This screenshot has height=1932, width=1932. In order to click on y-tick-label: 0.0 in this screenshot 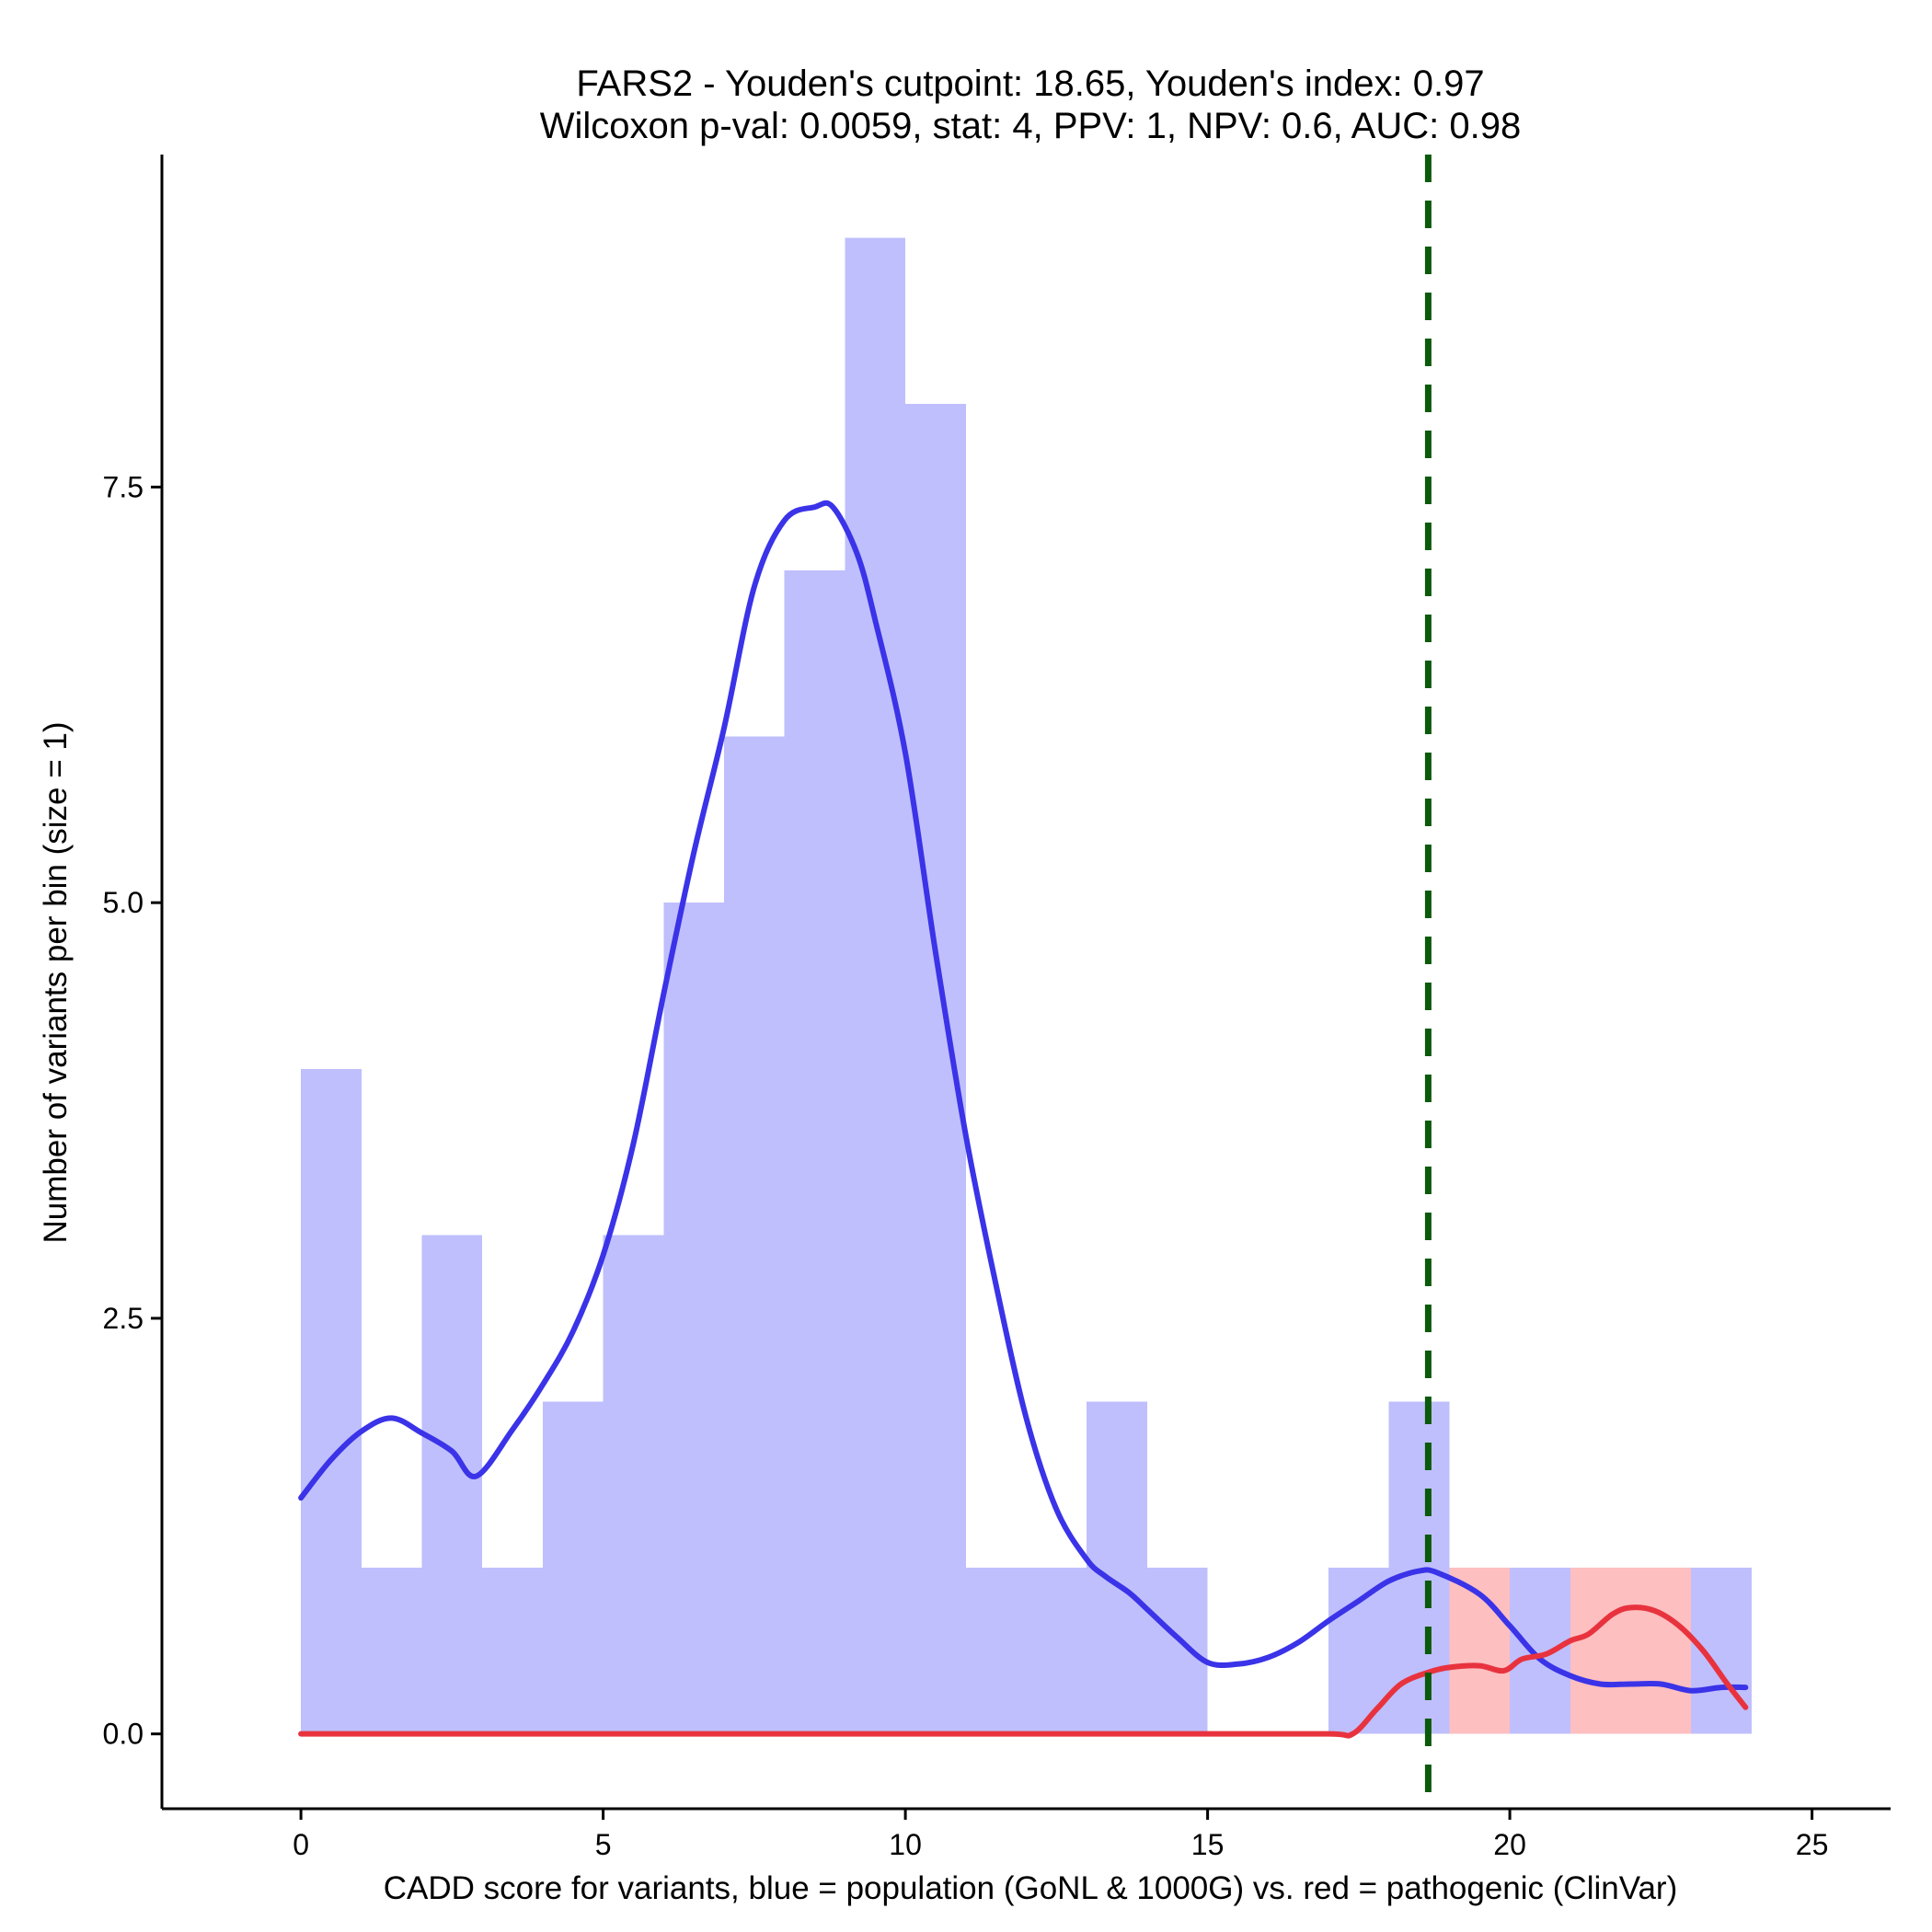, I will do `click(123, 1734)`.